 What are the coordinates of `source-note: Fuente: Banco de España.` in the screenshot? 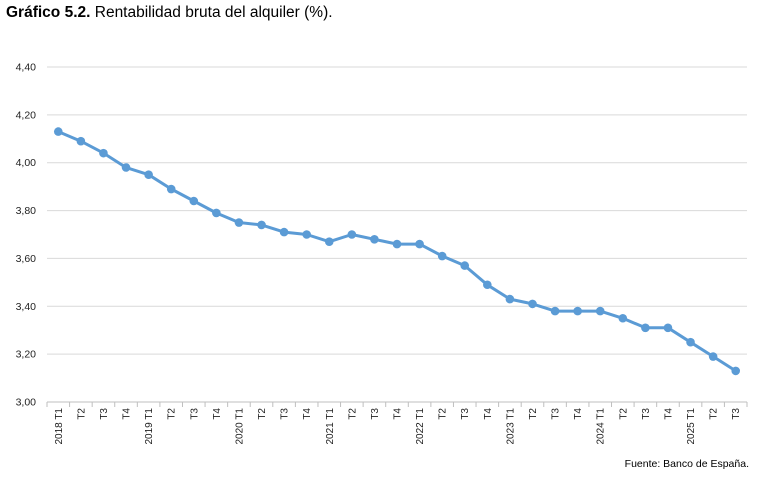 It's located at (686, 464).